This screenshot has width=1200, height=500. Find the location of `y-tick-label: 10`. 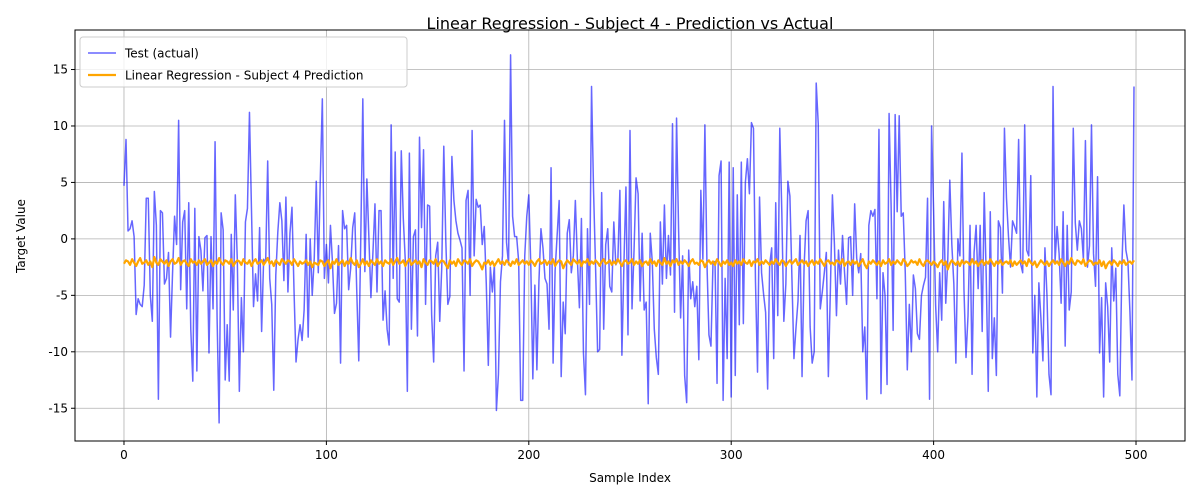

y-tick-label: 10 is located at coordinates (60, 126).